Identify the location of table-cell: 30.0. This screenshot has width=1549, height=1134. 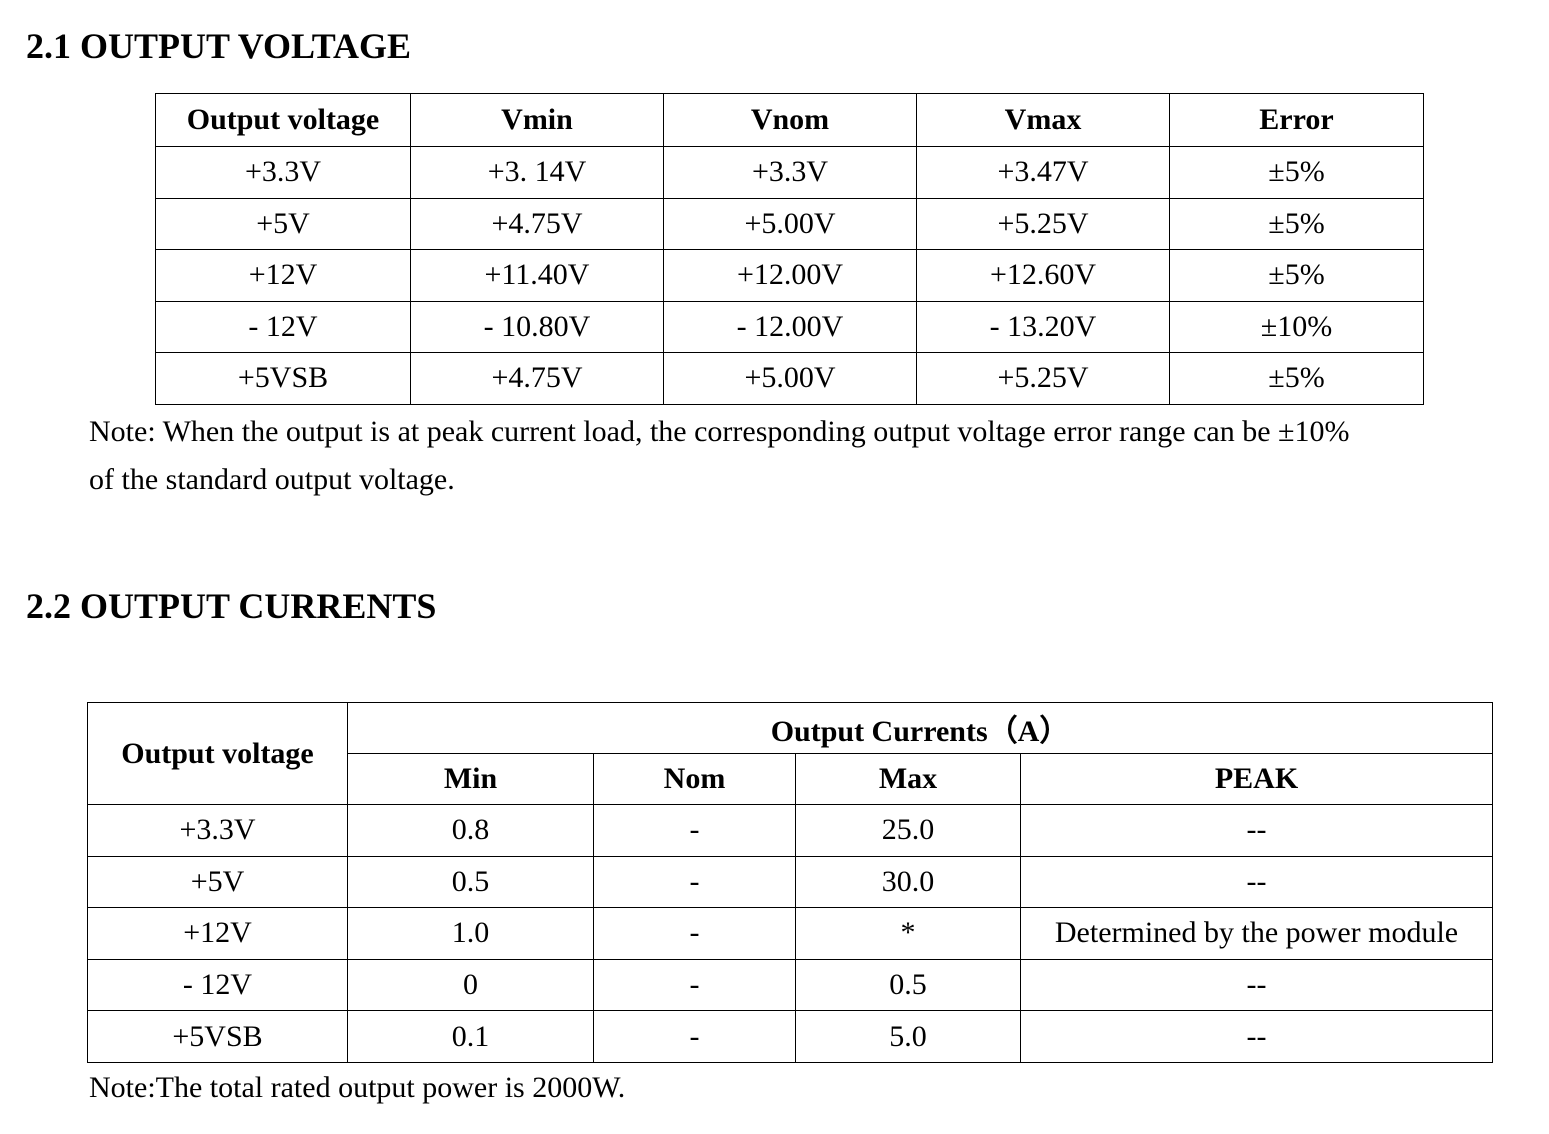
(908, 882).